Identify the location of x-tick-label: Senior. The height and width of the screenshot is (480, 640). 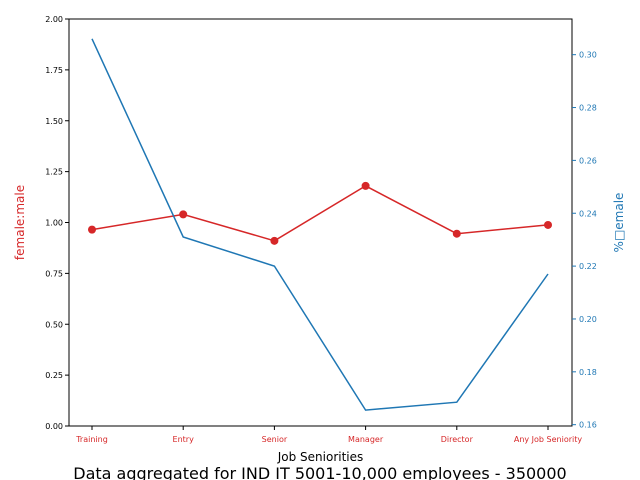
(275, 439).